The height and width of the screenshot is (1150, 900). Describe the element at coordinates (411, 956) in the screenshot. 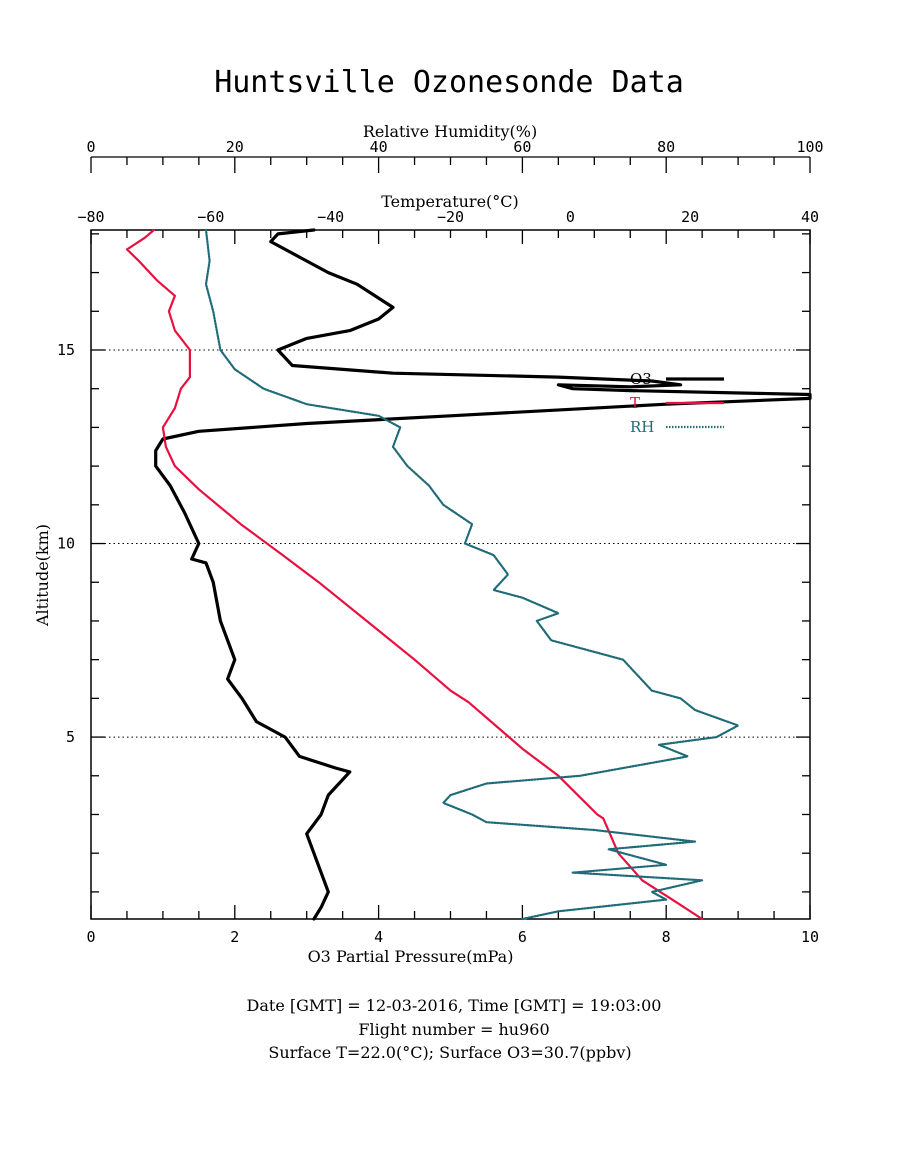

I see `x-bottom-axis-label: O3 Partial Pressure(mPa)` at that location.